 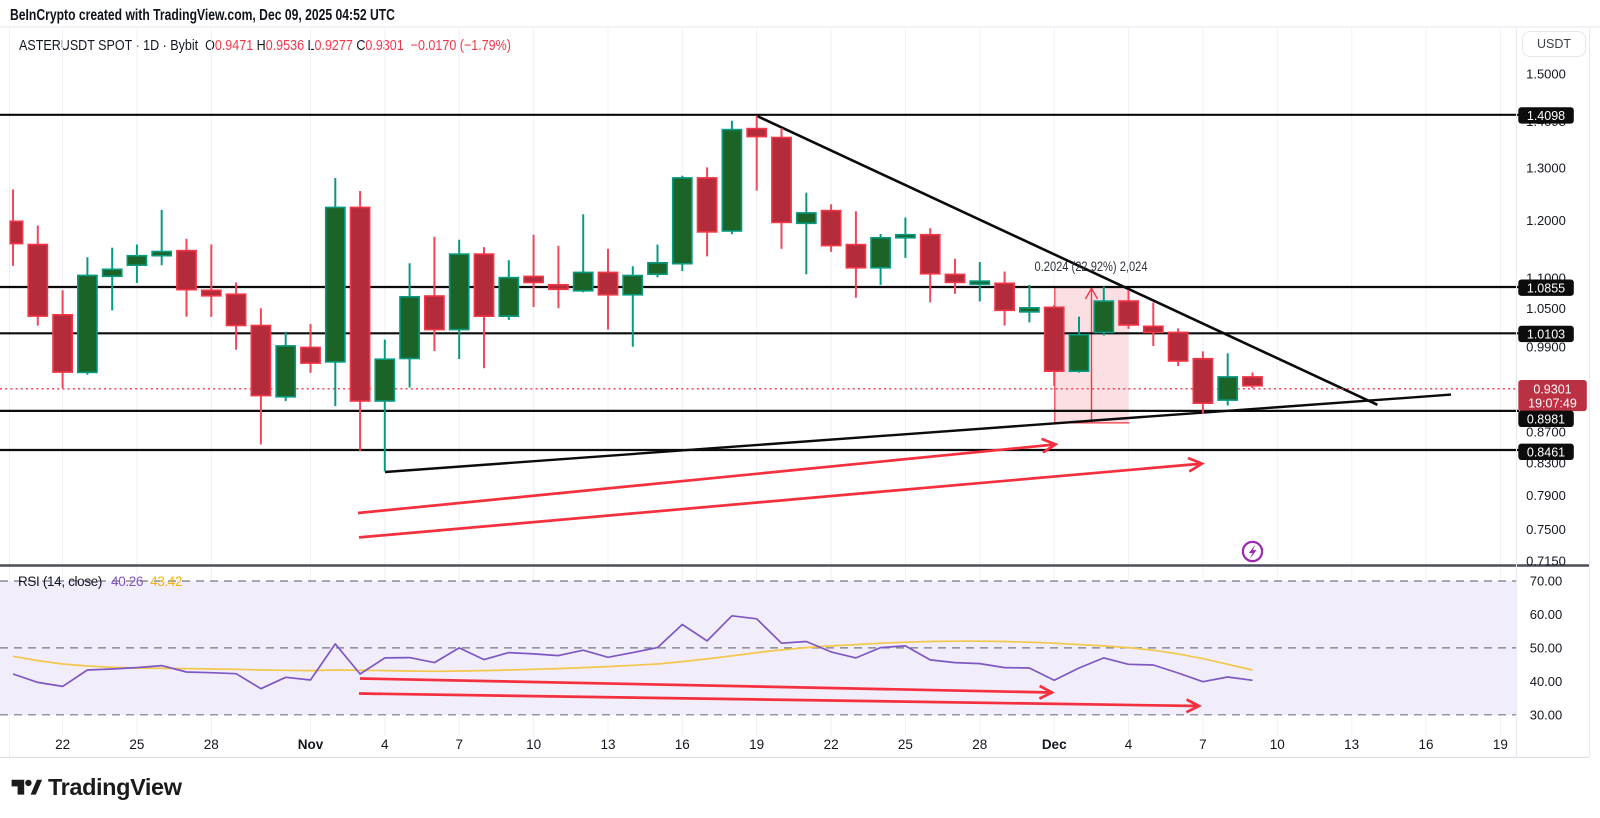 What do you see at coordinates (1546, 168) in the screenshot?
I see `svg-text: 1.3000` at bounding box center [1546, 168].